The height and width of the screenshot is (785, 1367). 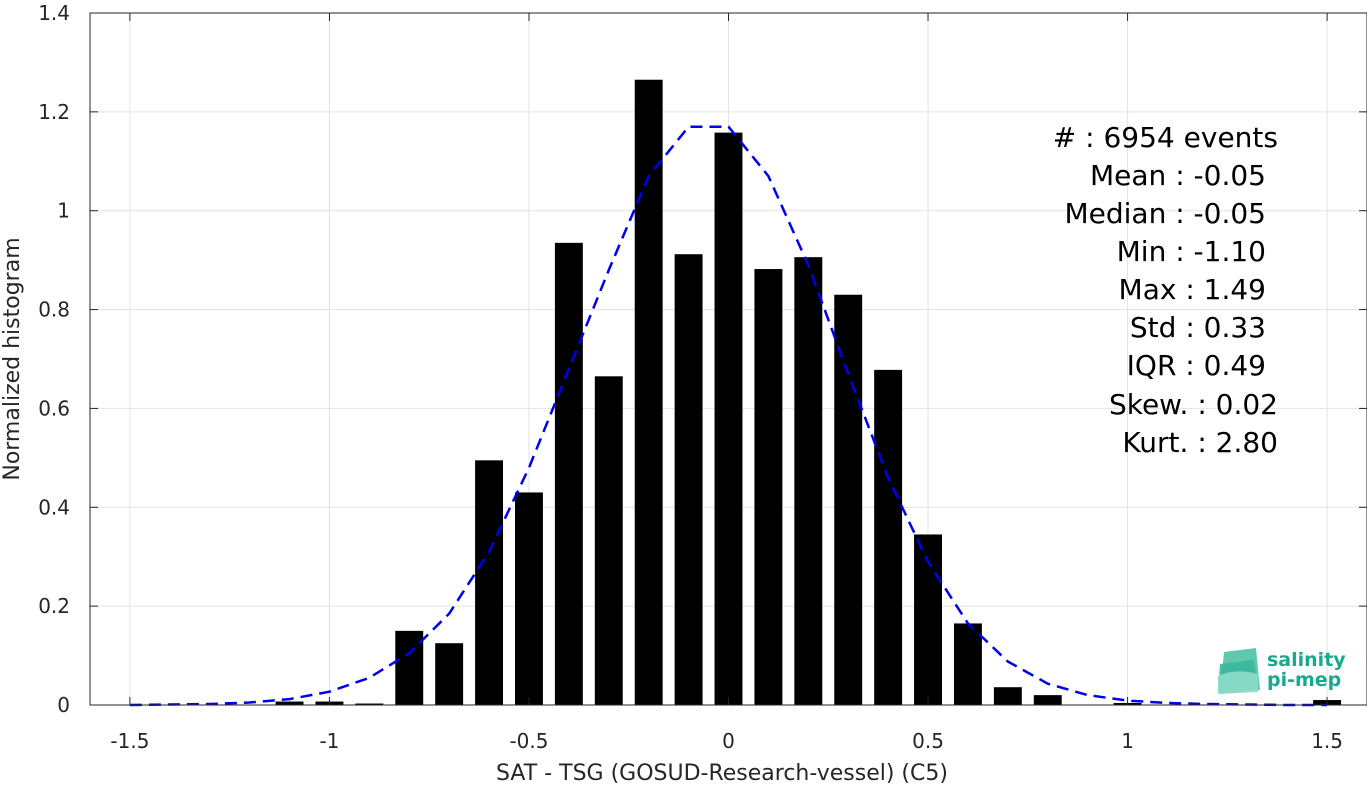 I want to click on x-tick-label: -1.5, so click(x=129, y=741).